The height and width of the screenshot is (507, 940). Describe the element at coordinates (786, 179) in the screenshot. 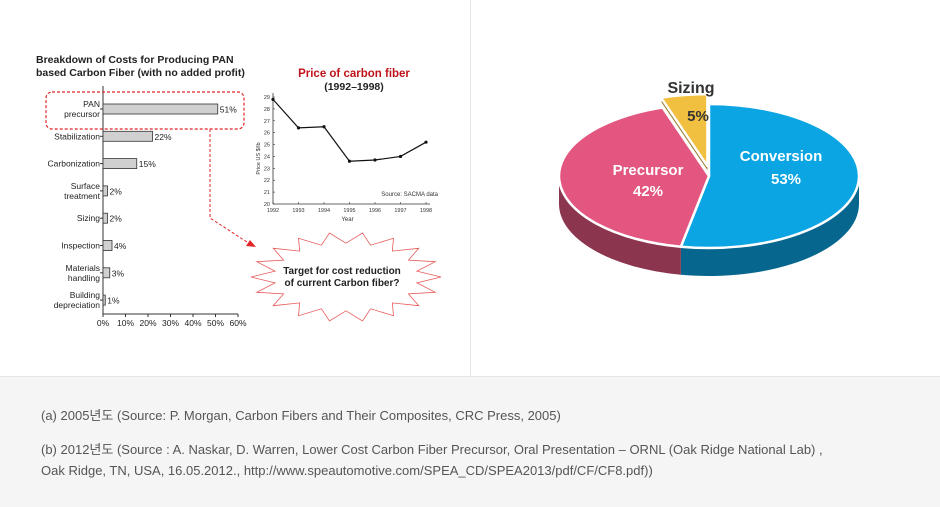

I see `pie-slice-value: 53%` at that location.